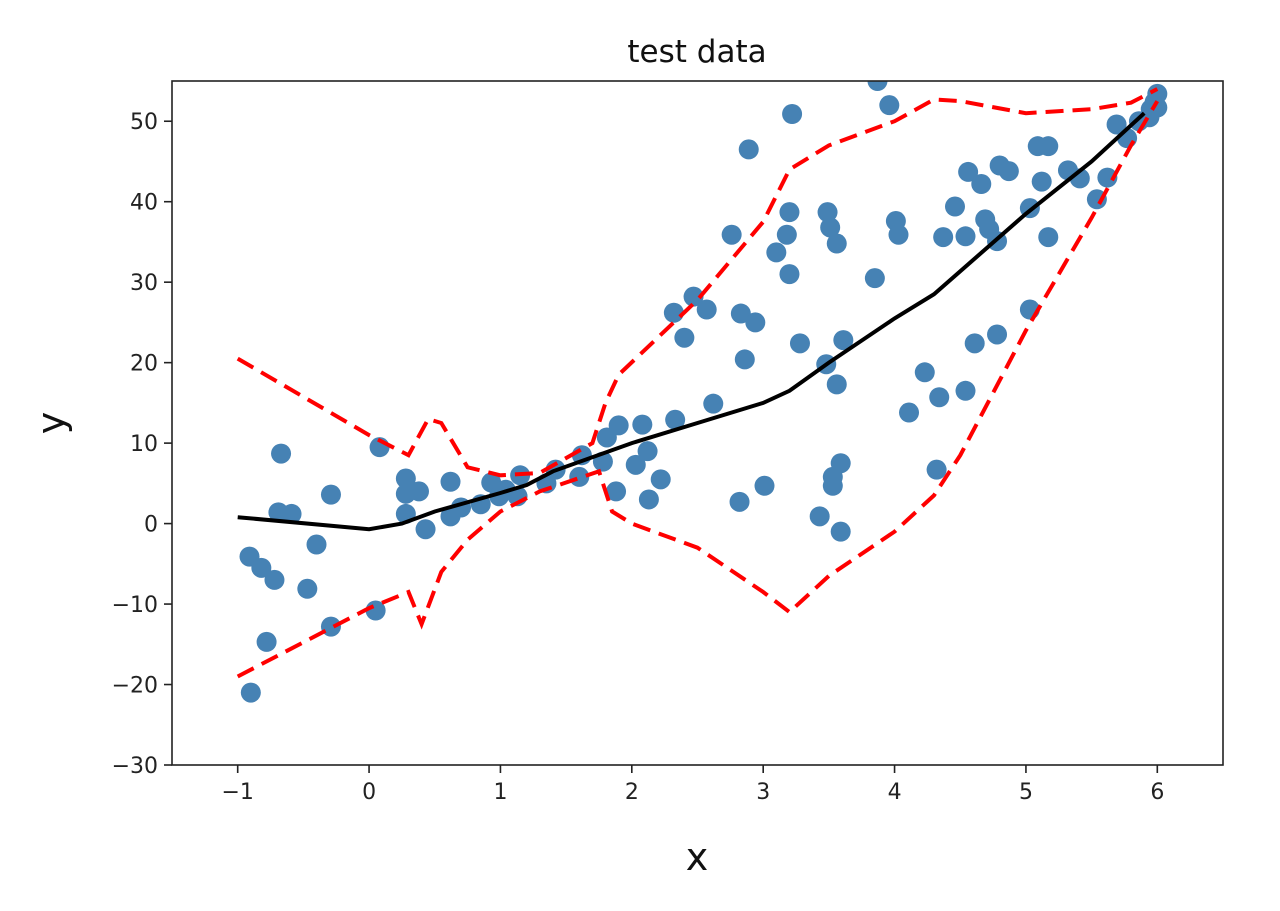 The width and height of the screenshot is (1280, 911). Describe the element at coordinates (135, 686) in the screenshot. I see `y-tick-label: −20` at that location.